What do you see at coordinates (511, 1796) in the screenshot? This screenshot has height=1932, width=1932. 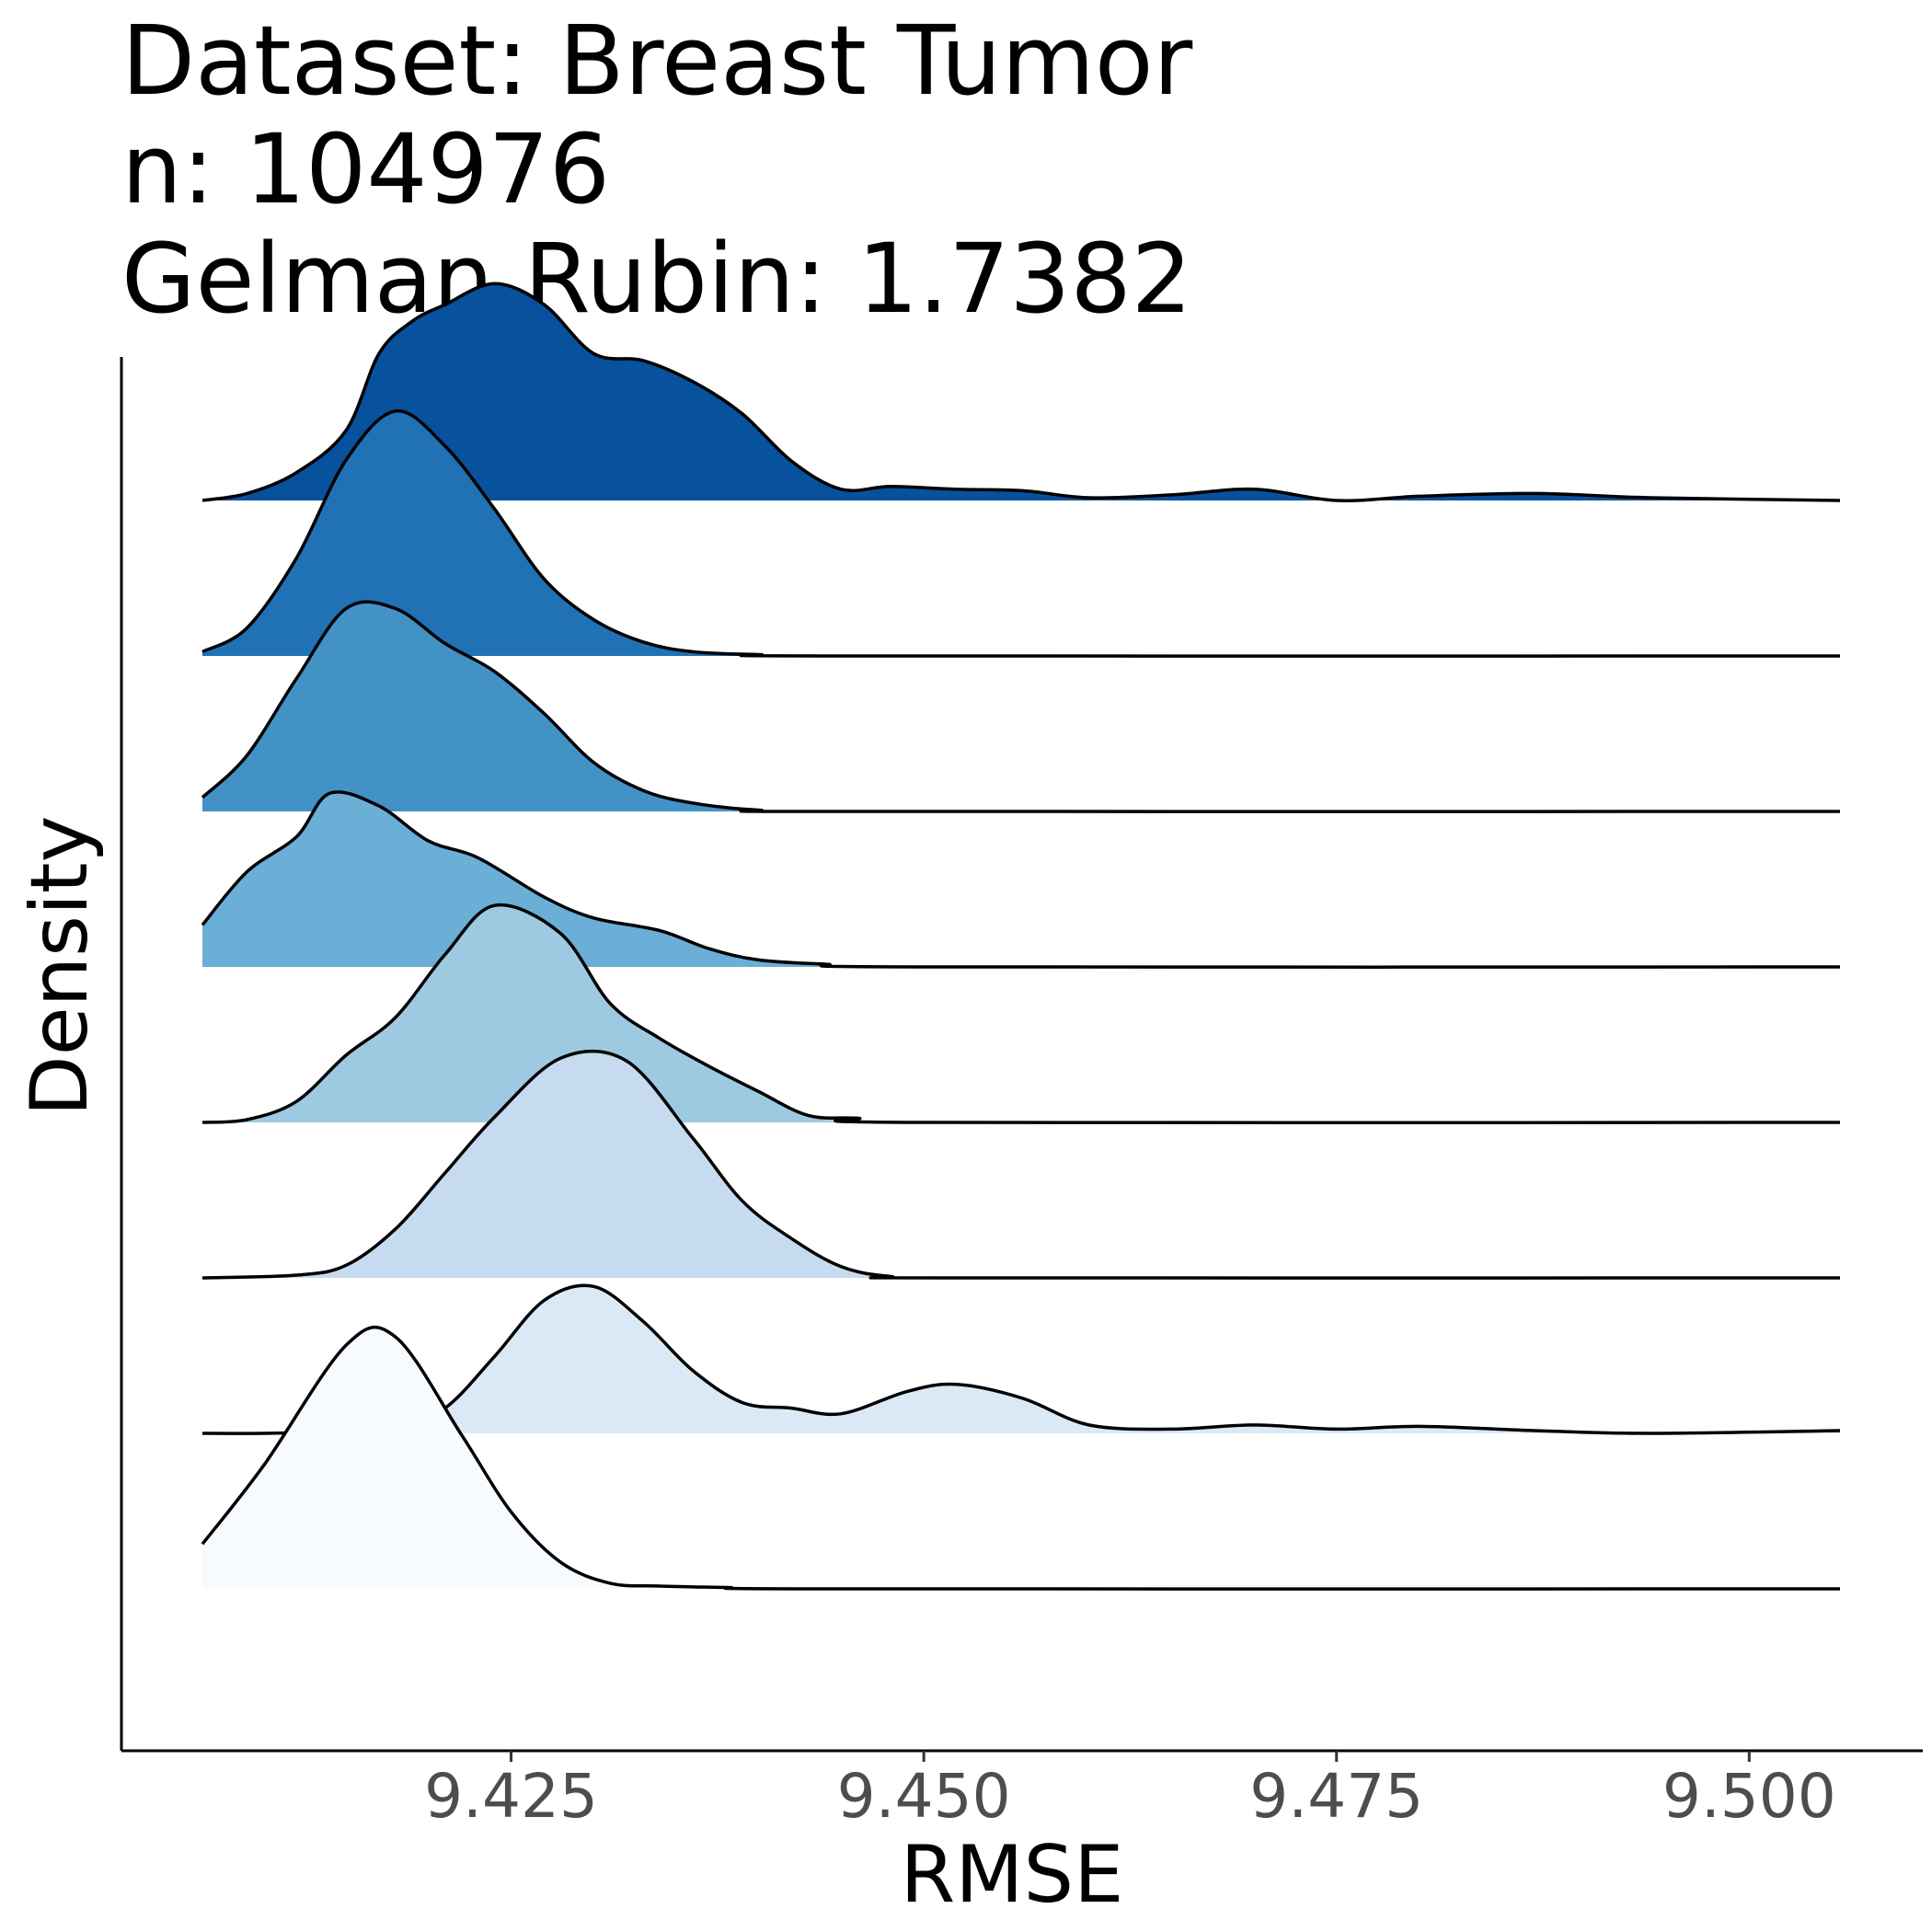 I see `x-tick-label: 9.425` at bounding box center [511, 1796].